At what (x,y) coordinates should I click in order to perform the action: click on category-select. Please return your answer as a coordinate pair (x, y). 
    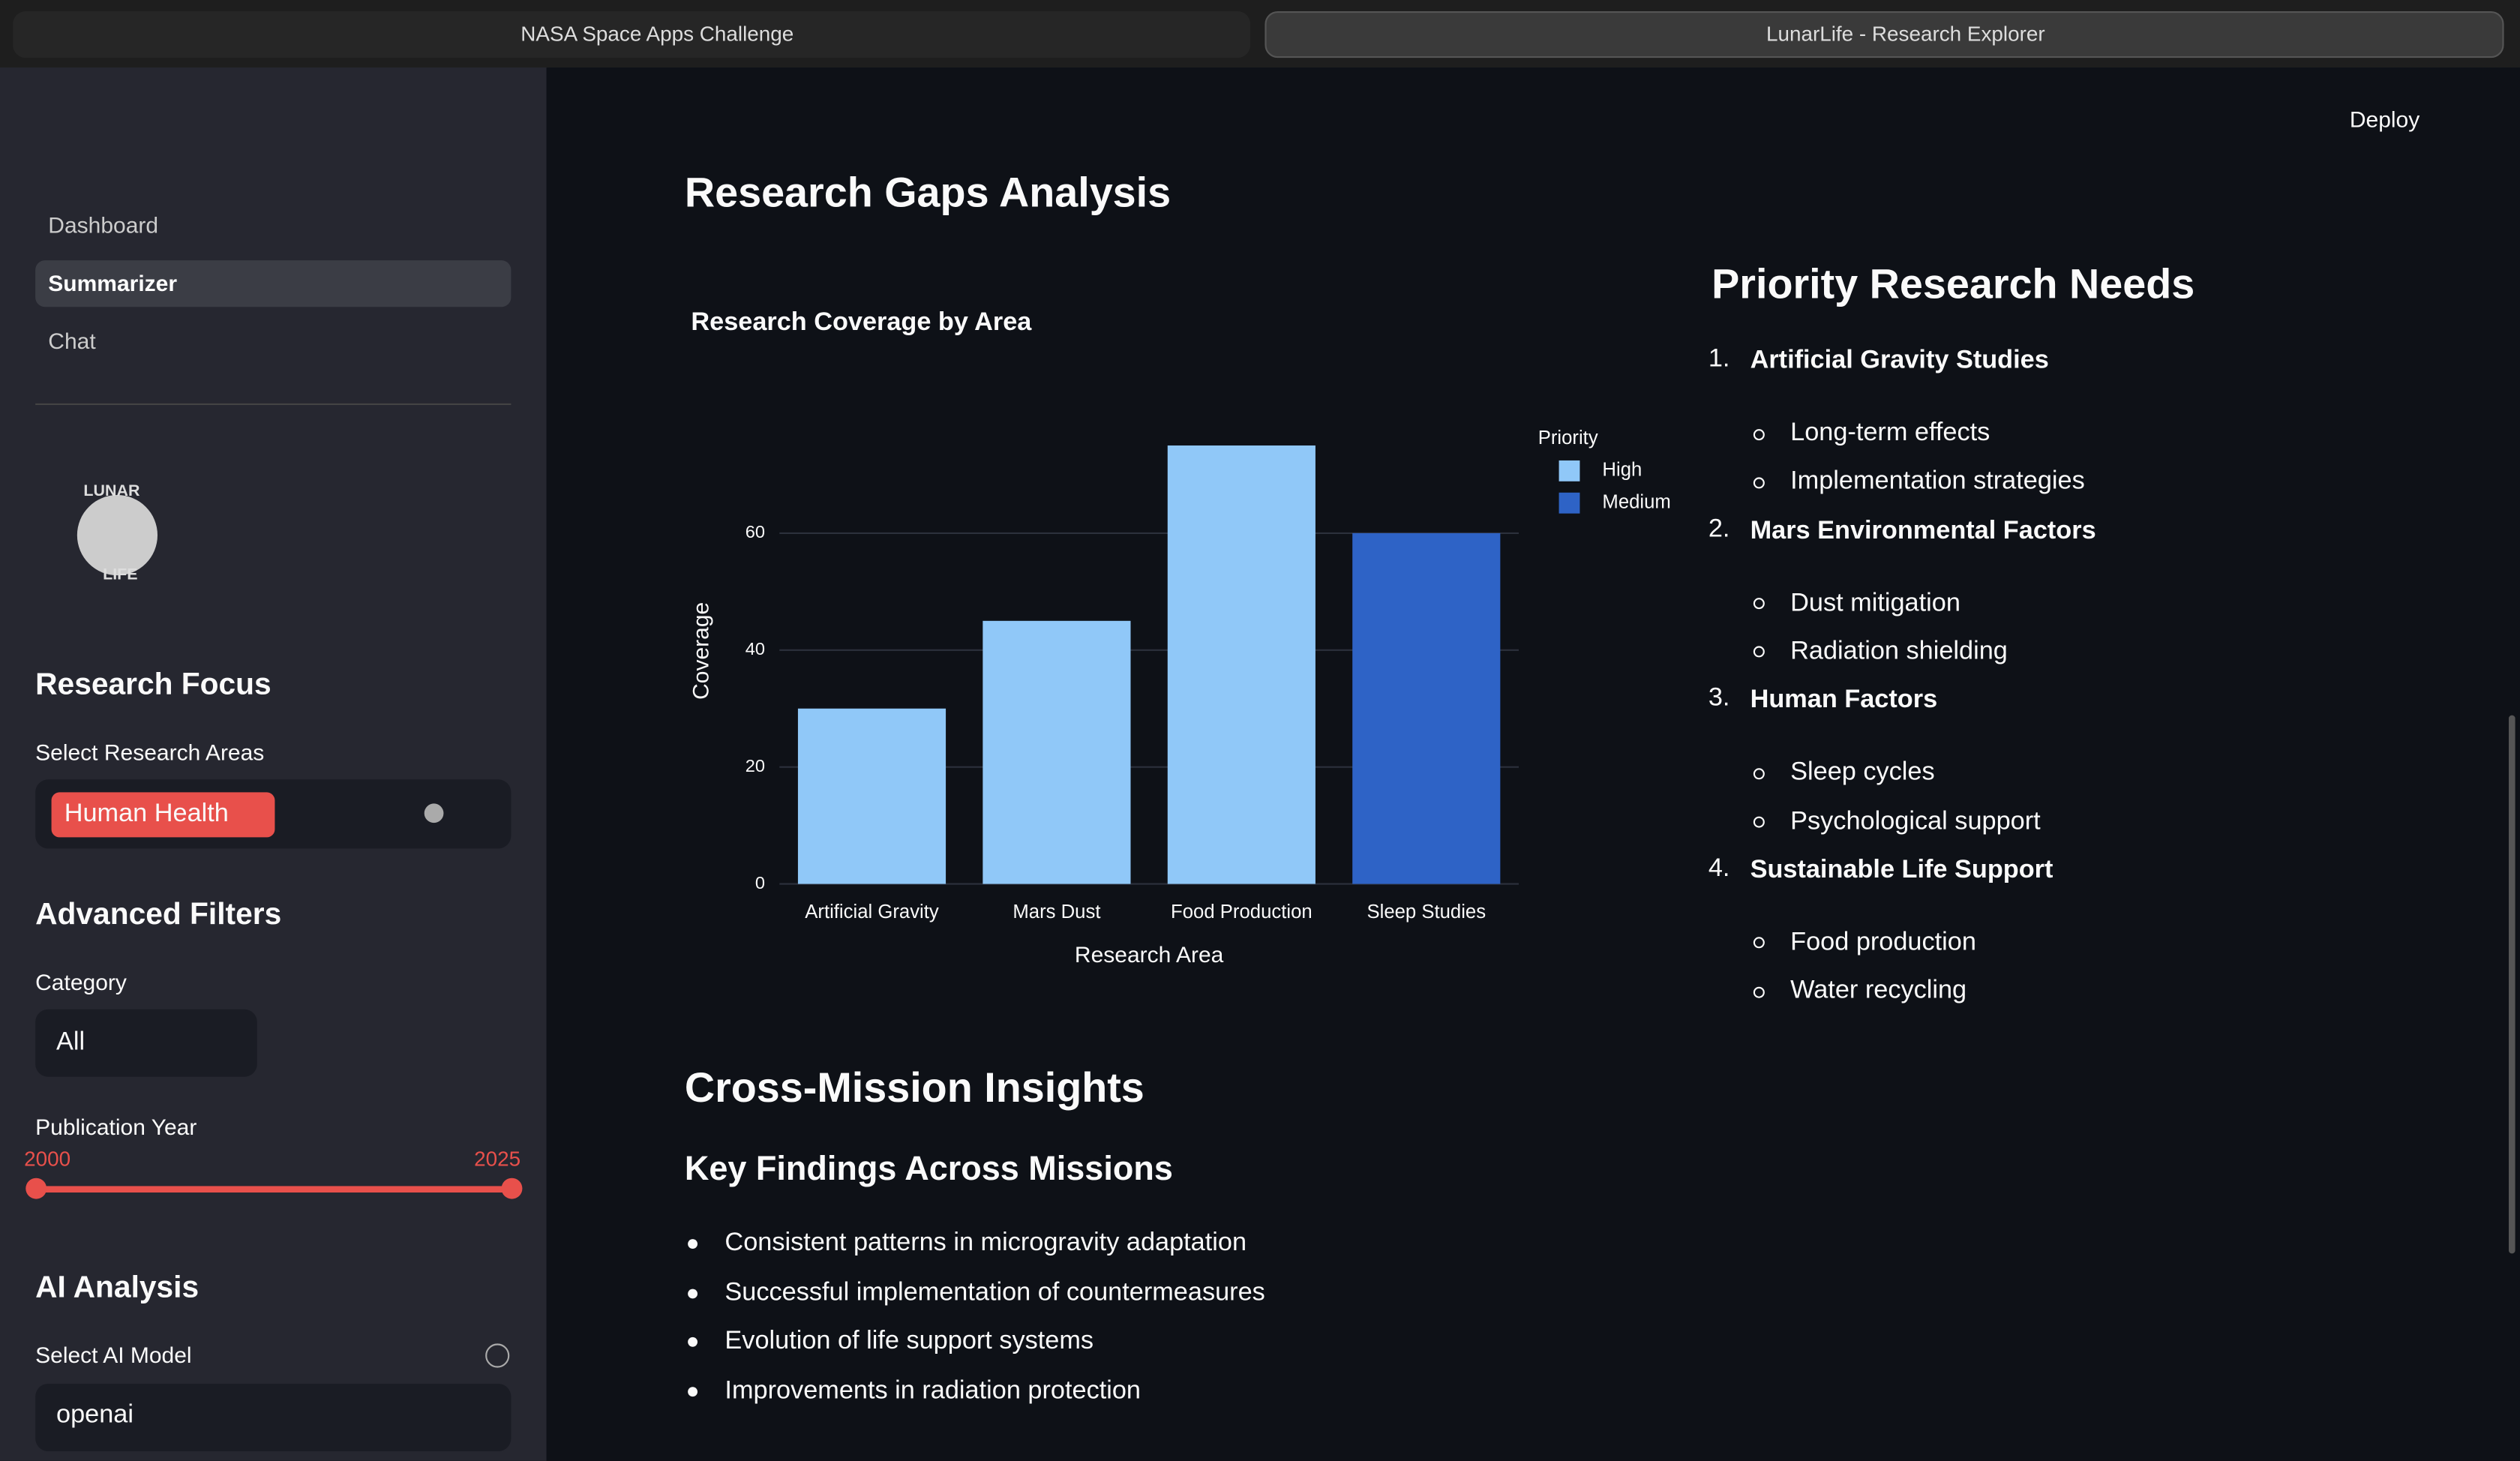
    Looking at the image, I should click on (146, 1043).